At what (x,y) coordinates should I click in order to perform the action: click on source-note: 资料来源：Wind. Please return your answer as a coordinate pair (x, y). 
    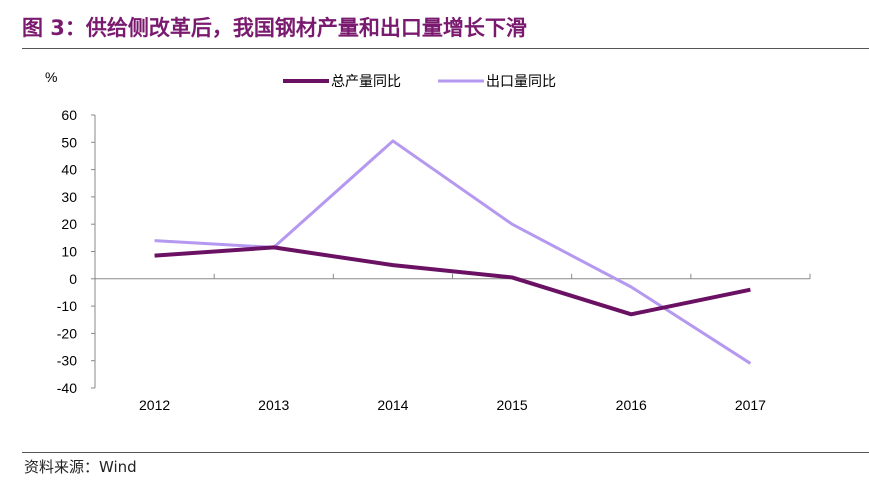
    Looking at the image, I should click on (80, 467).